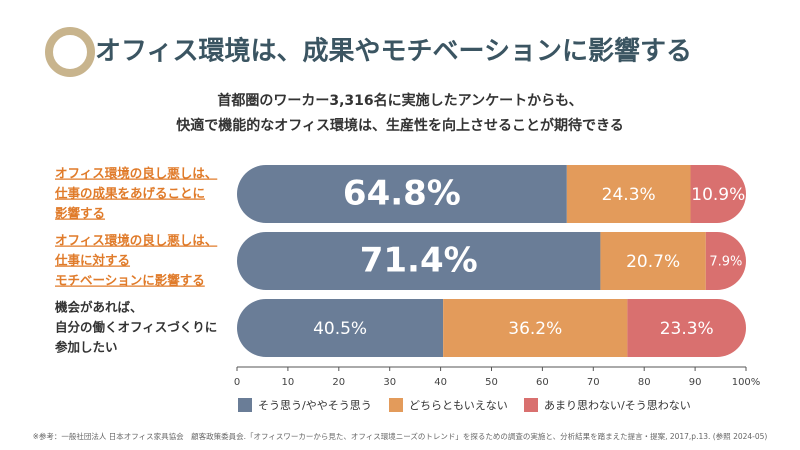  I want to click on x-tick-label: 50, so click(491, 382).